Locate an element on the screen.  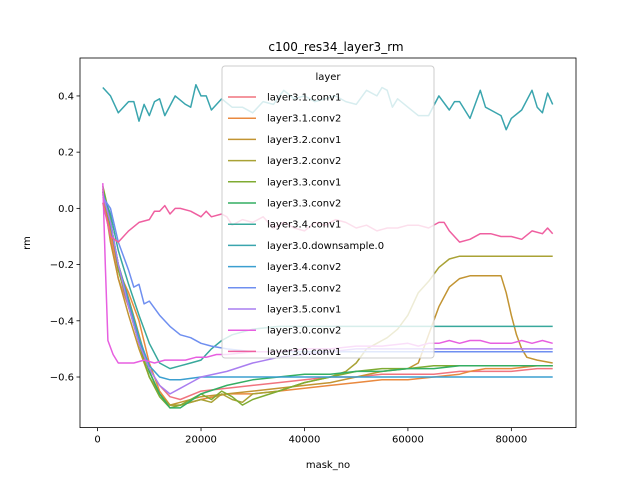
legend-entry-label: layer3.4.conv1 is located at coordinates (304, 225).